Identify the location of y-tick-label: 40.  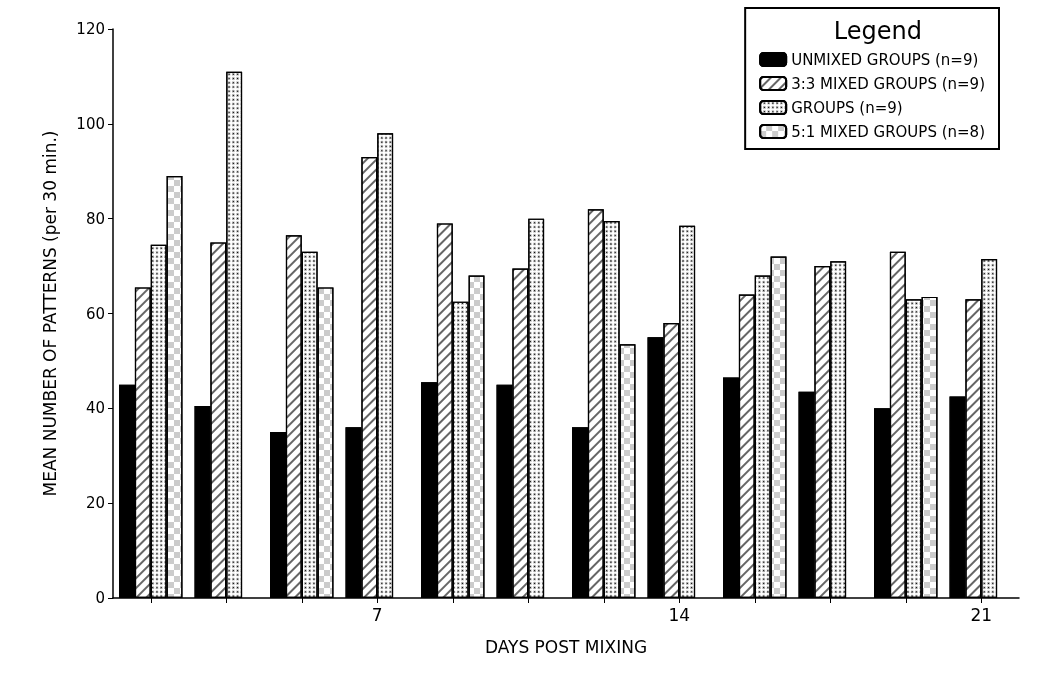
(95, 408).